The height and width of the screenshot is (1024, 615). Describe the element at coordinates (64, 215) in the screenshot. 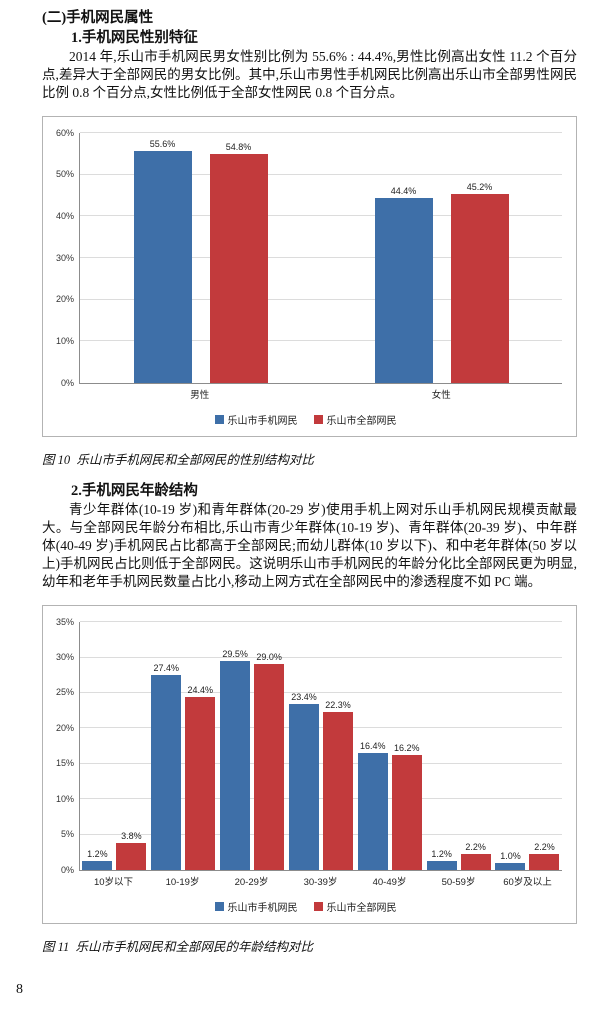

I see `y-axis-tick-label: 40%` at that location.